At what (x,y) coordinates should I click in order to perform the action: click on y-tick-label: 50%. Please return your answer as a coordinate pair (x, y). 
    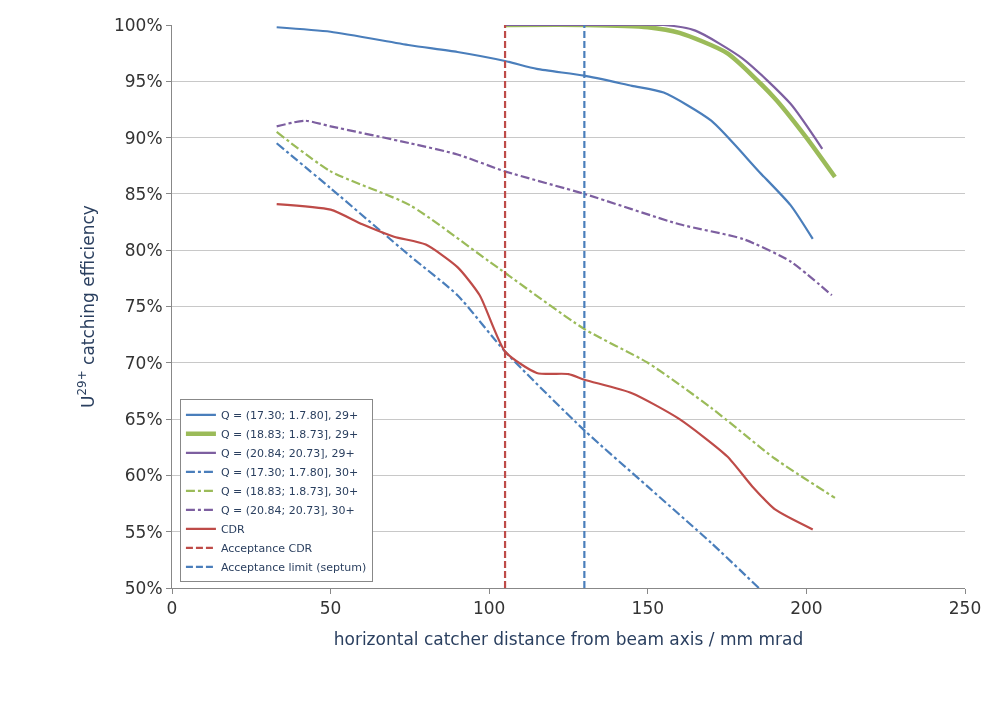
    Looking at the image, I should click on (143, 587).